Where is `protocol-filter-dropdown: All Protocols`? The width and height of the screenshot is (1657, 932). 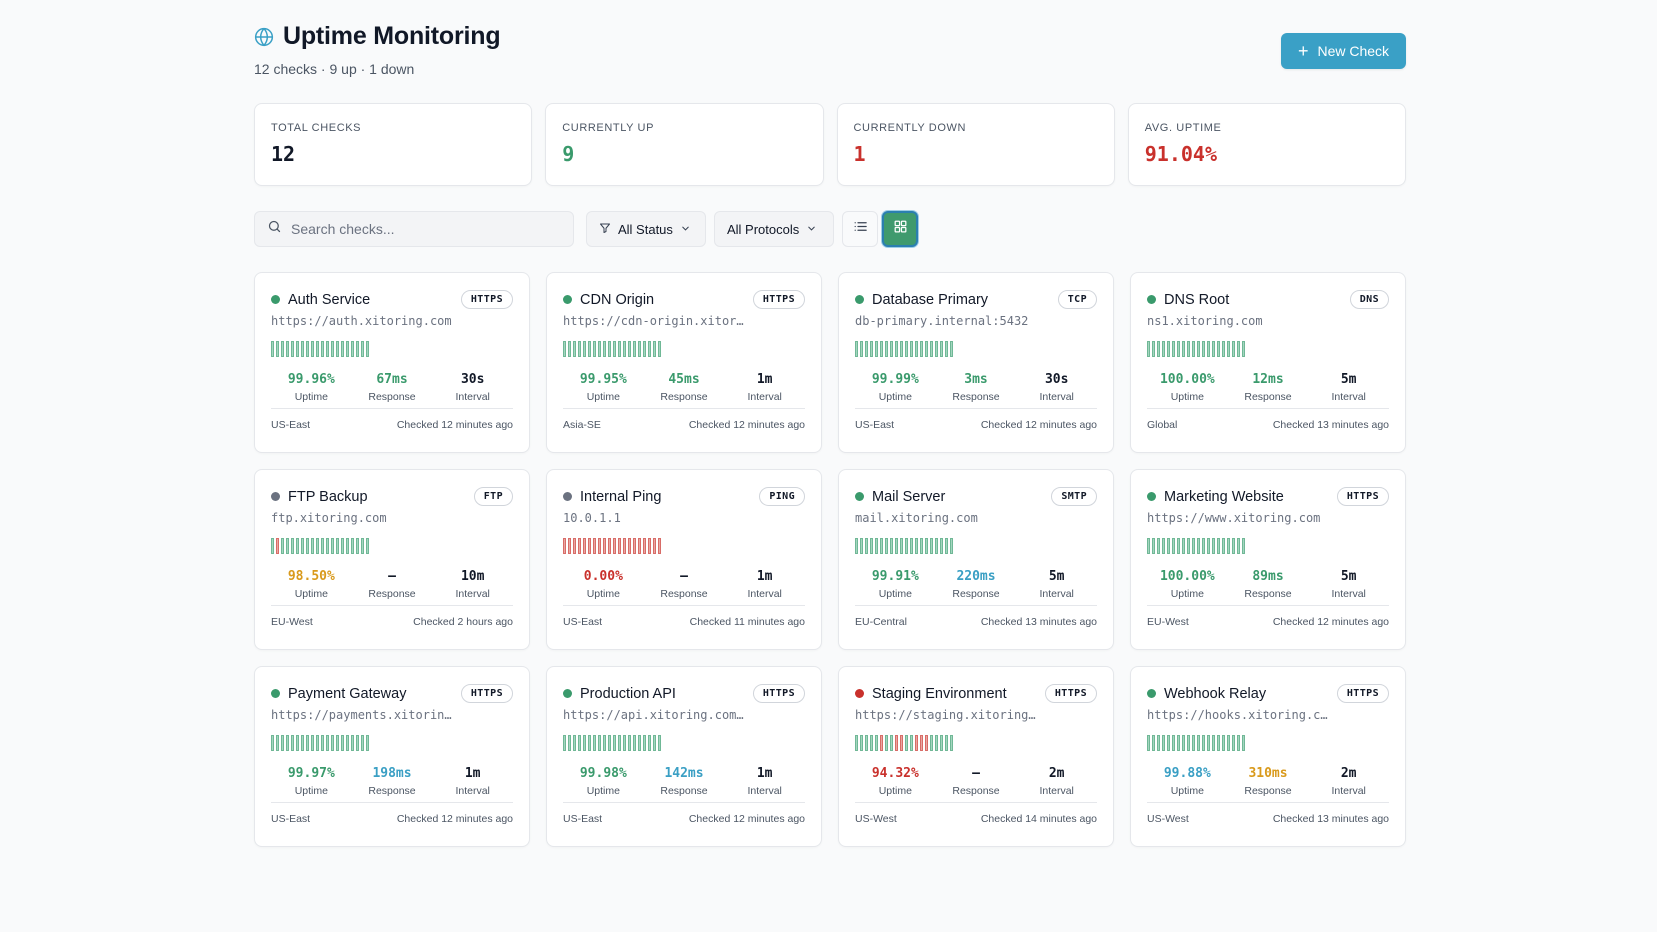
protocol-filter-dropdown: All Protocols is located at coordinates (774, 229).